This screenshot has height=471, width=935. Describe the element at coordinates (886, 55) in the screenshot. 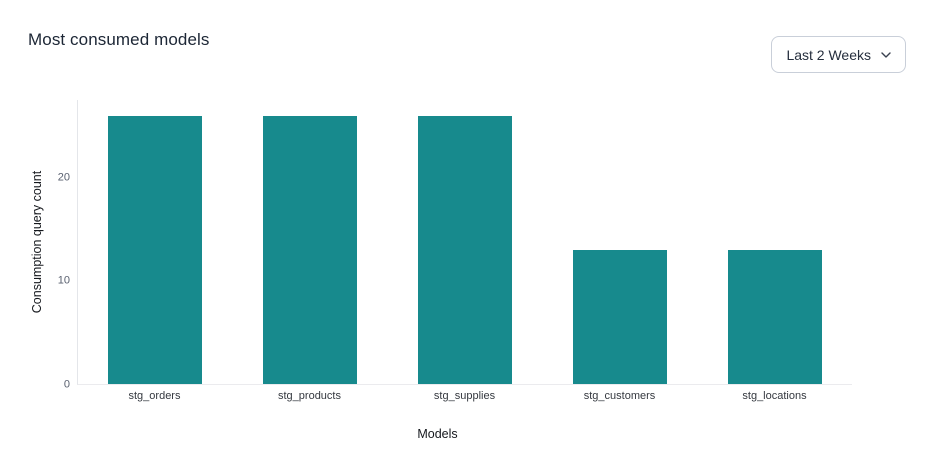

I see `chevron-down-icon` at that location.